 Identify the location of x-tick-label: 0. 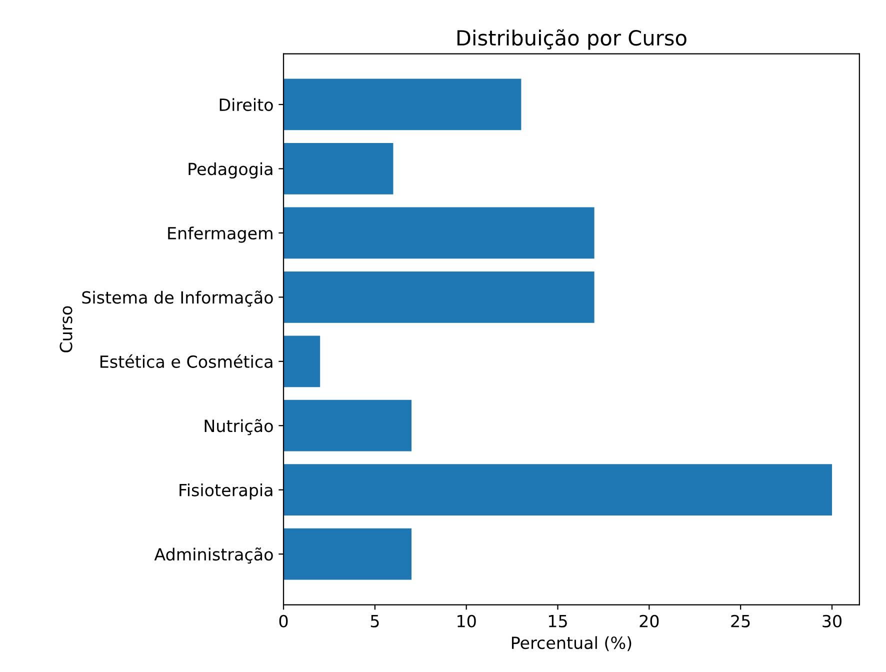
(283, 621).